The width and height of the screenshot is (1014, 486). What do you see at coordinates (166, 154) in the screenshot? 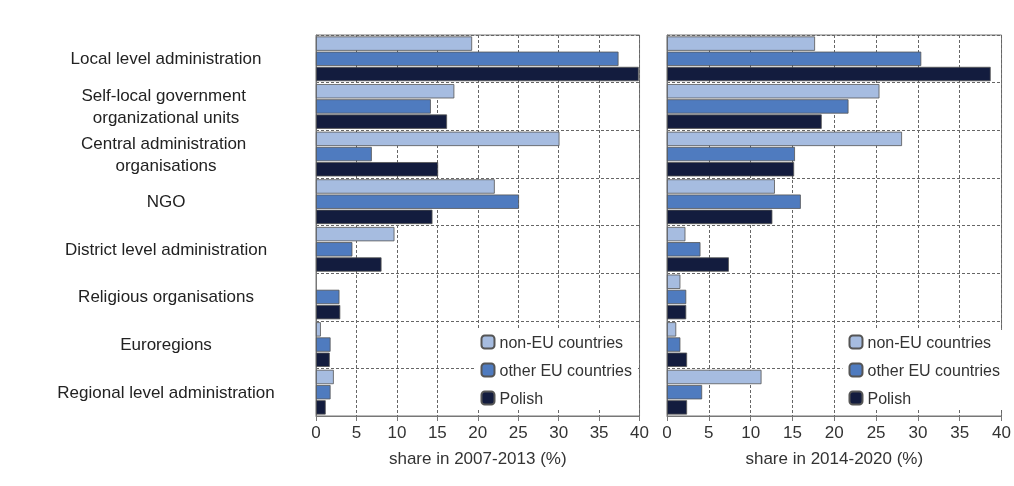
I see `y-tick-label: Central administration organisations` at bounding box center [166, 154].